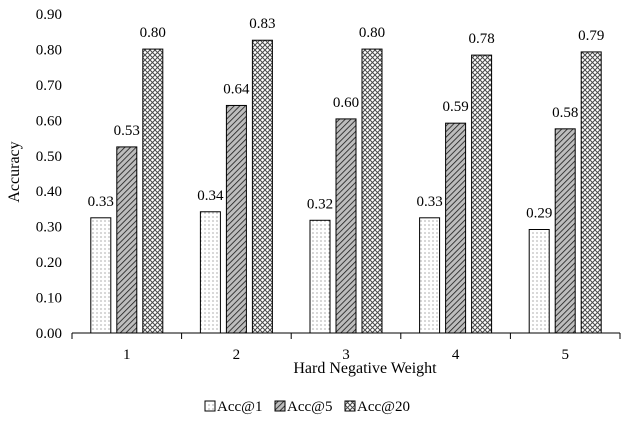 This screenshot has height=435, width=631. Describe the element at coordinates (49, 15) in the screenshot. I see `y-tick-label: 0.90` at that location.